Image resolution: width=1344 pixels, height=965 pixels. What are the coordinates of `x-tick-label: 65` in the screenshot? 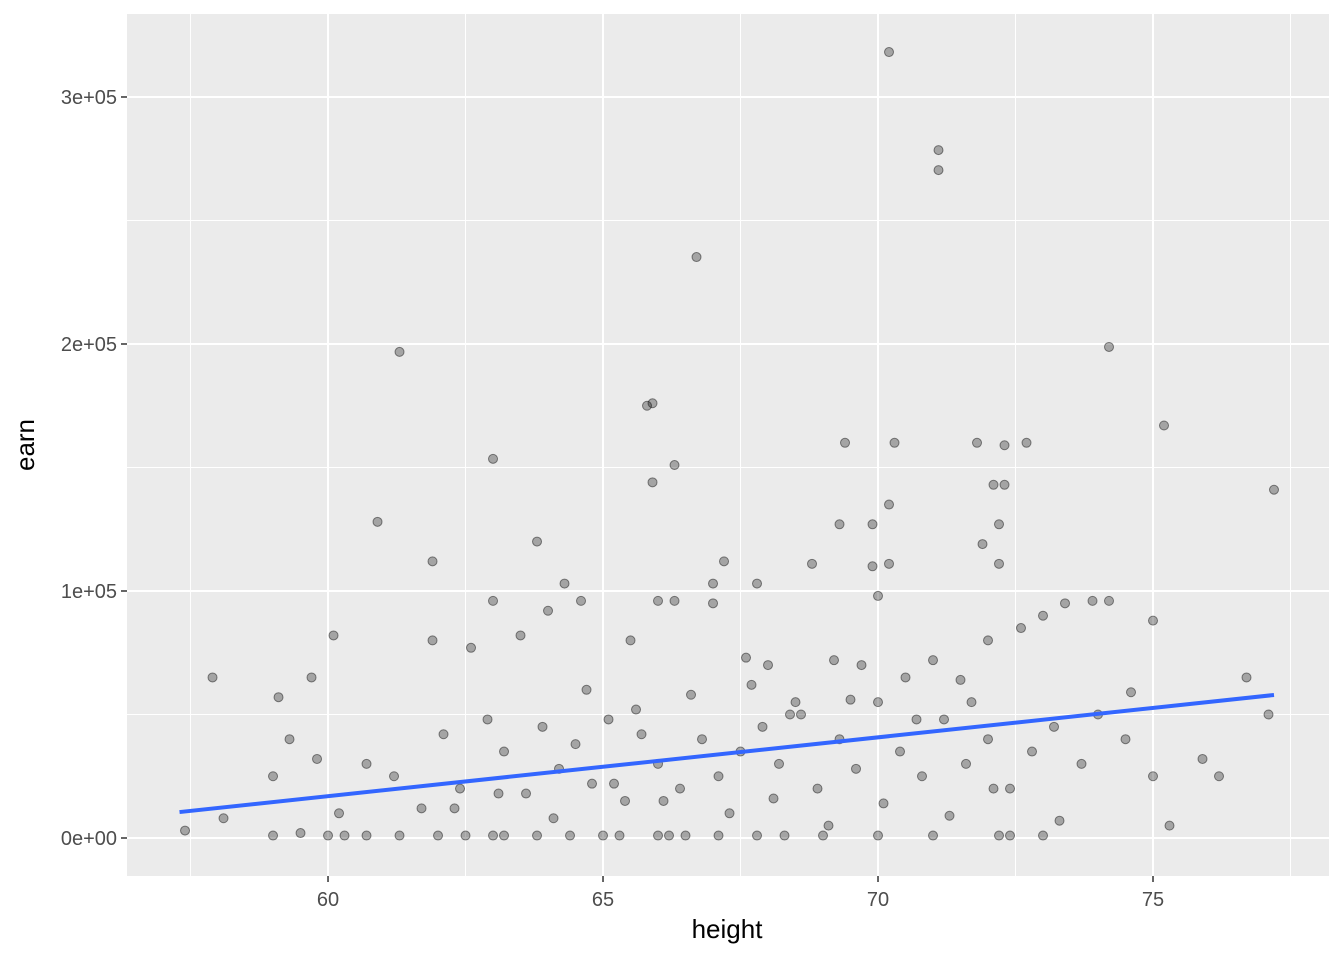 It's located at (603, 900).